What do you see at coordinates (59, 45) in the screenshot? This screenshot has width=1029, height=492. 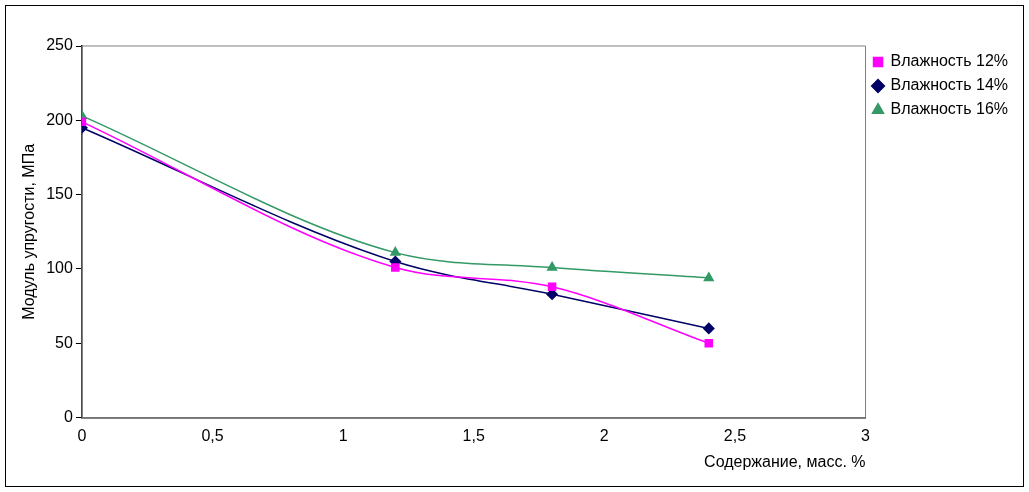 I see `y-tick-label: 250` at bounding box center [59, 45].